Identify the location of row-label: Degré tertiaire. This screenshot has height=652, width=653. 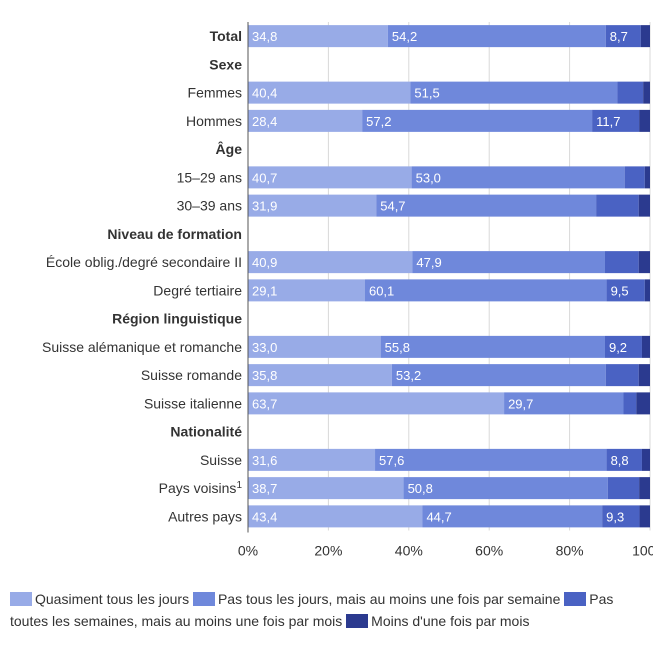
(197, 290).